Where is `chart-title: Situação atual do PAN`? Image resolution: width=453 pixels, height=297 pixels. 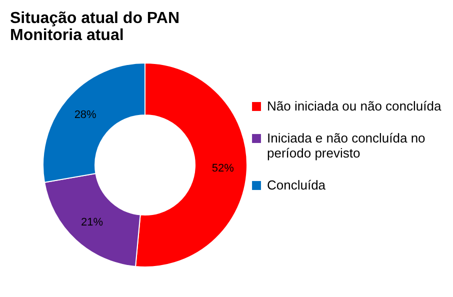 chart-title: Situação atual do PAN is located at coordinates (95, 18).